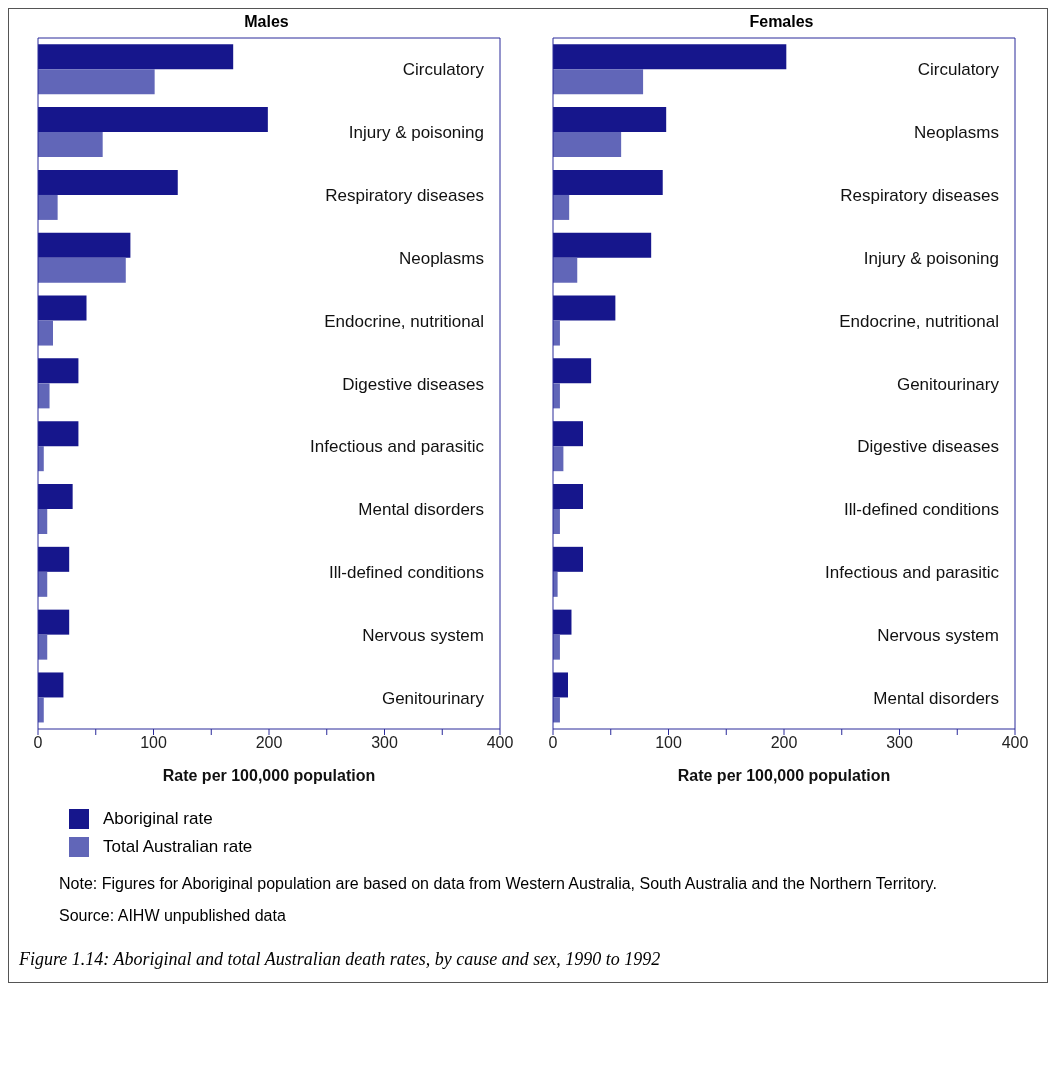 This screenshot has height=1088, width=1055. What do you see at coordinates (173, 916) in the screenshot?
I see `source-note: Source: AIHW unpublished data` at bounding box center [173, 916].